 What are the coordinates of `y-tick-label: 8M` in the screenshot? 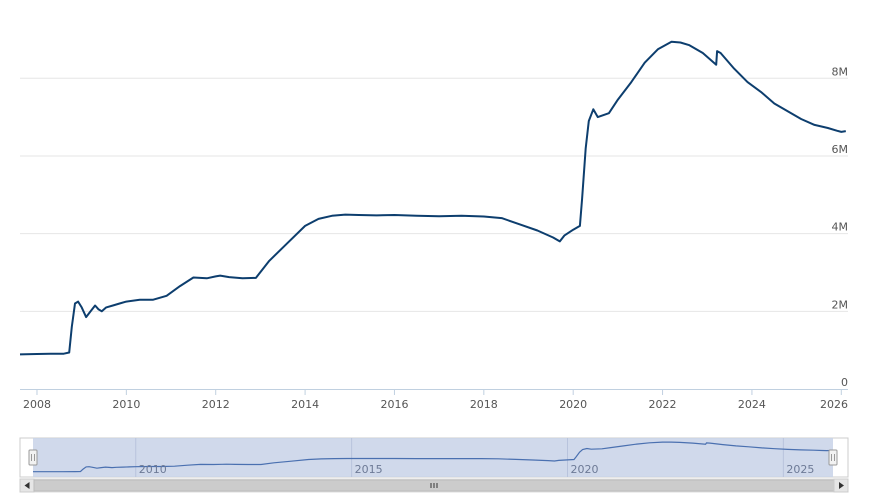 It's located at (840, 71).